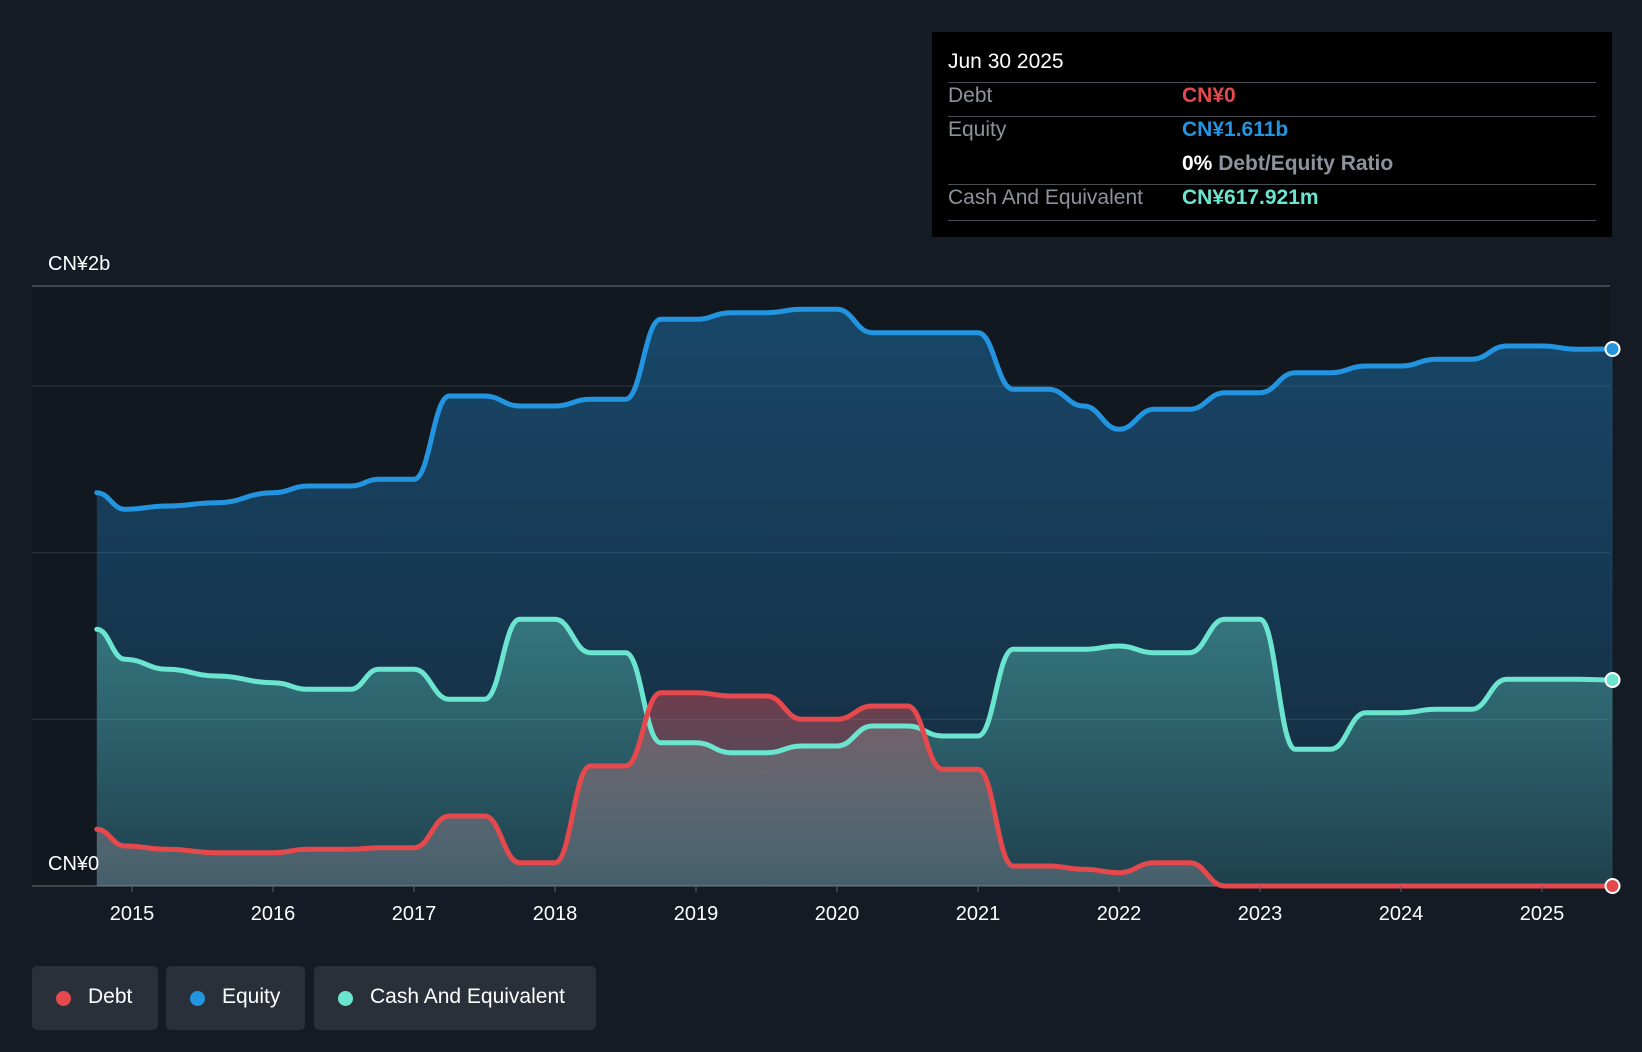  I want to click on tooltip-ratio: 0% Debt/Equity Ratio, so click(1287, 164).